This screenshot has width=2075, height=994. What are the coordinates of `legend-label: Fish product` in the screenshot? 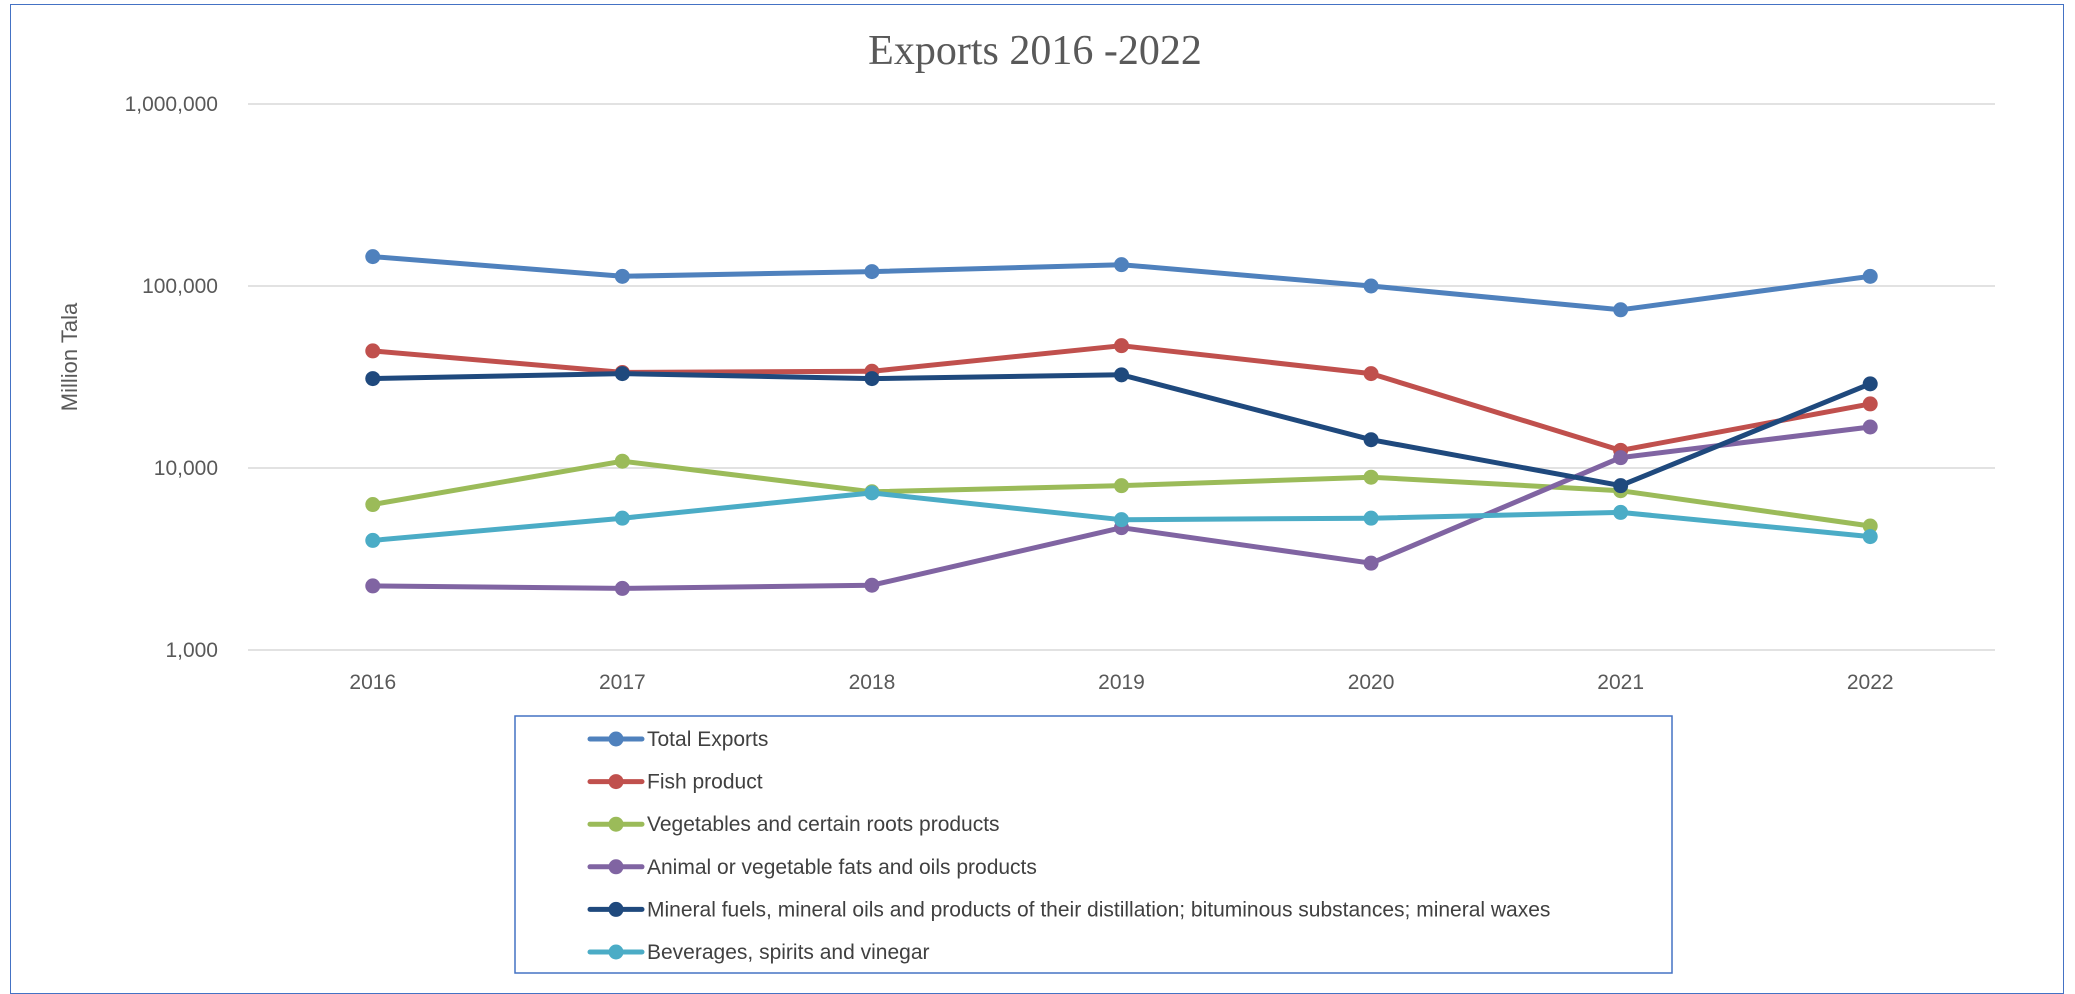 It's located at (705, 782).